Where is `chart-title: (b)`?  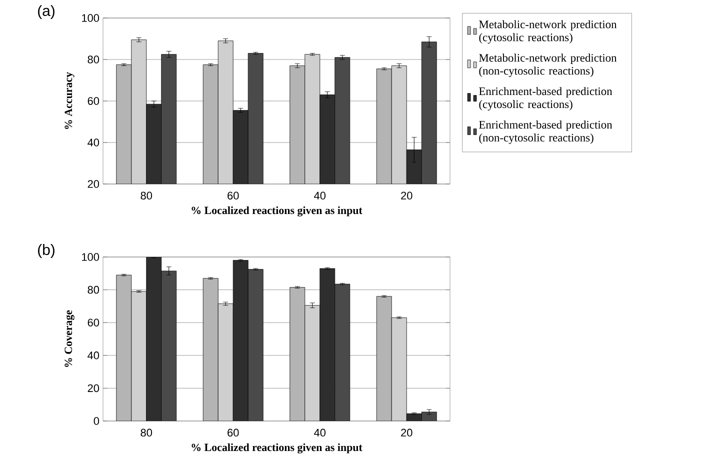 chart-title: (b) is located at coordinates (46, 251).